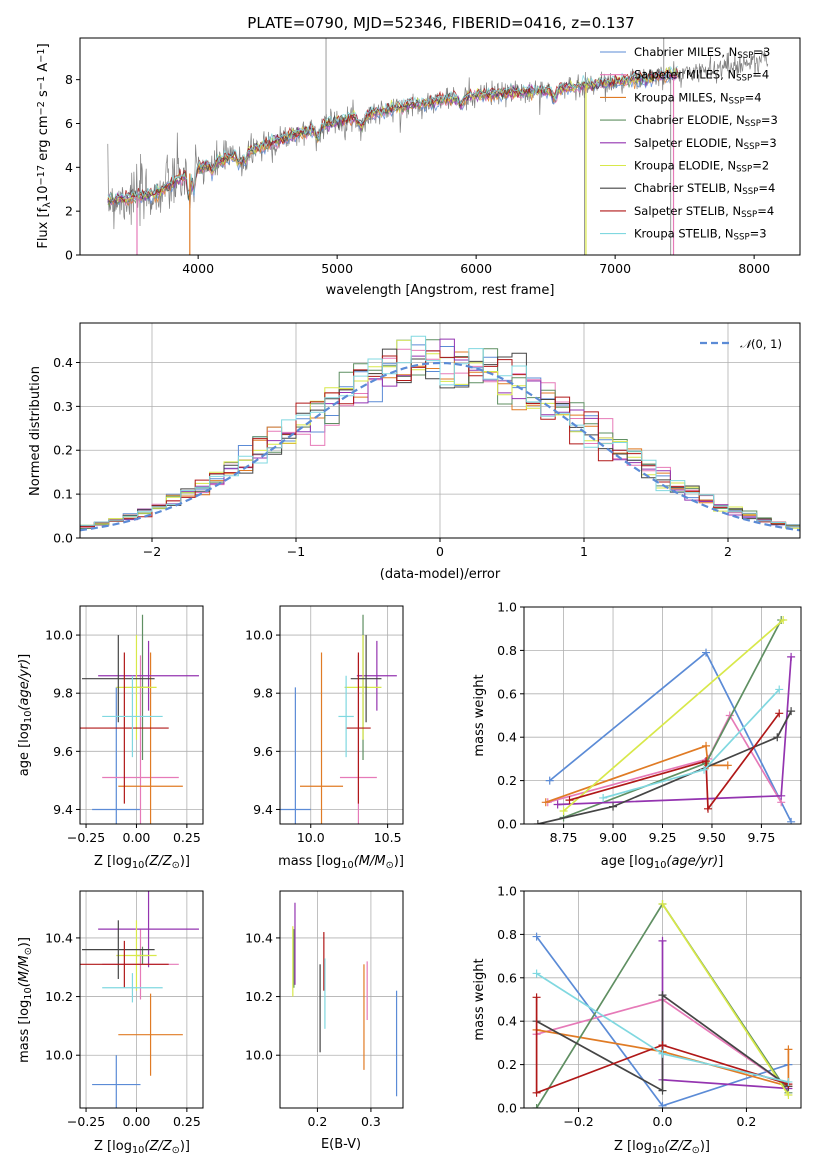 This screenshot has width=819, height=1170. I want to click on age-vs-mass-ytick-label: 9.8, so click(263, 693).